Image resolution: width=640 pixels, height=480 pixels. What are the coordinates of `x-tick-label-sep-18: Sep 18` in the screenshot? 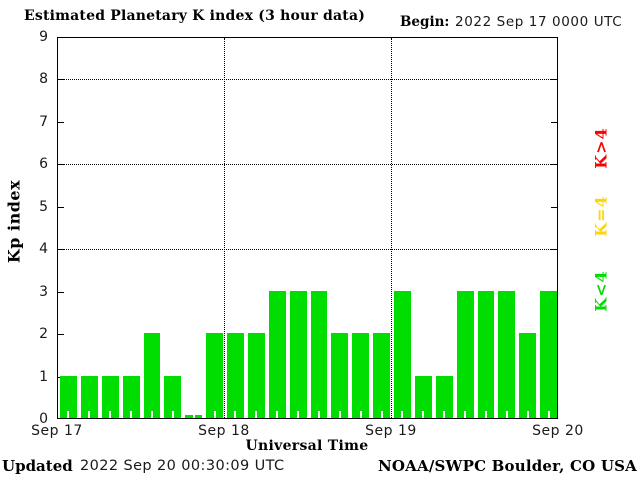 It's located at (224, 431).